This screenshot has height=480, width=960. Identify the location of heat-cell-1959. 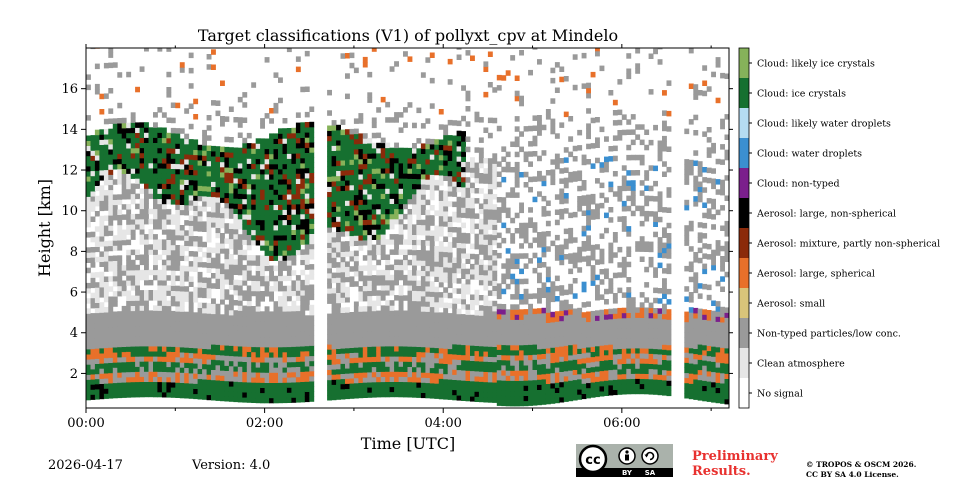
(267, 324).